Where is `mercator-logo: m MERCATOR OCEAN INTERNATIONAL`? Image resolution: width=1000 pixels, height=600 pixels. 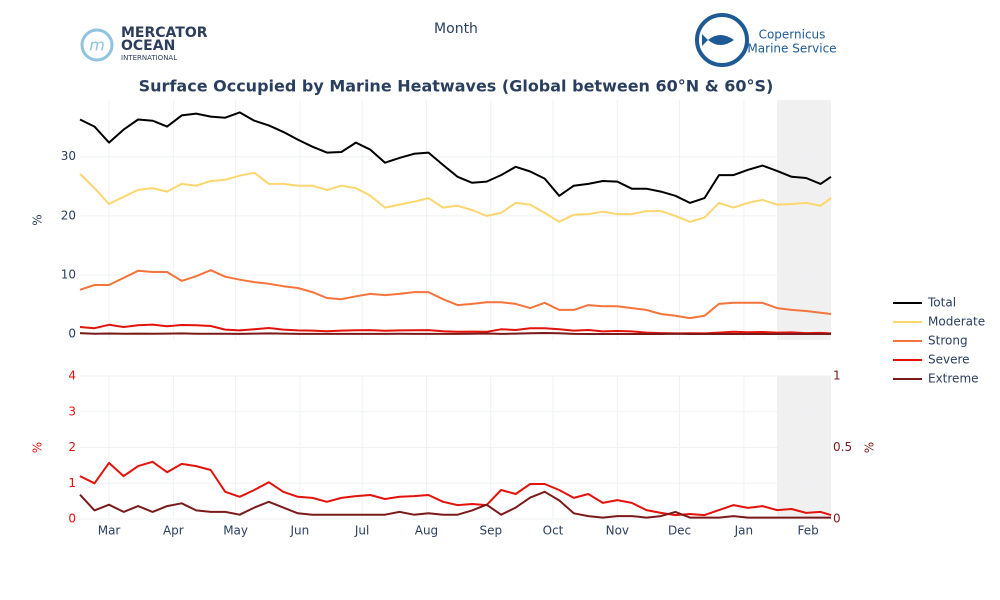
mercator-logo: m MERCATOR OCEAN INTERNATIONAL is located at coordinates (144, 43).